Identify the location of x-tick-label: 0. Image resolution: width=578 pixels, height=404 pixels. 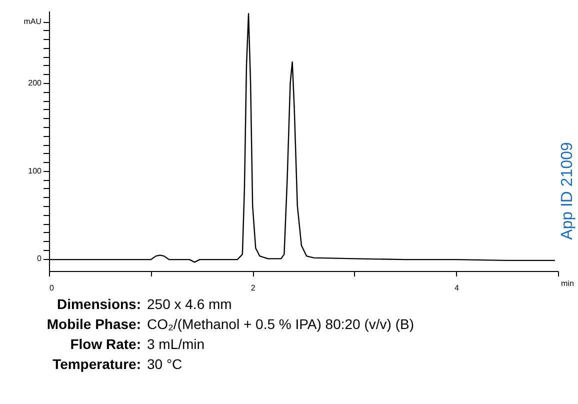
(52, 288).